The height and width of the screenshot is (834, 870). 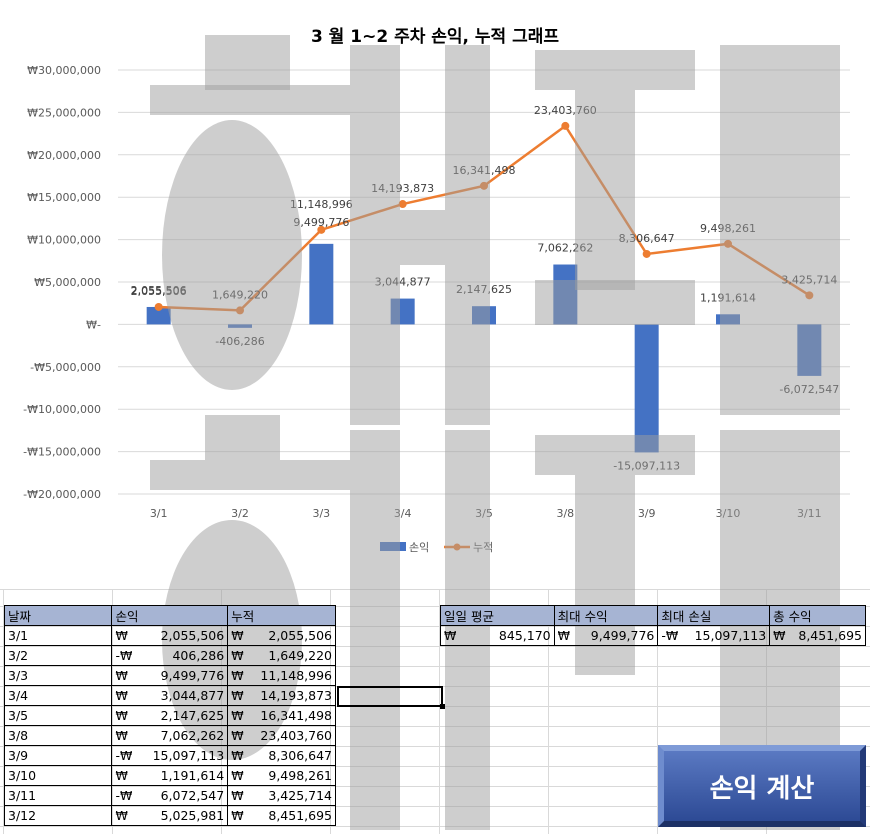 I want to click on summary-header: 일일 평균 최대 수익 최대 손실 총 수익, so click(x=653, y=615).